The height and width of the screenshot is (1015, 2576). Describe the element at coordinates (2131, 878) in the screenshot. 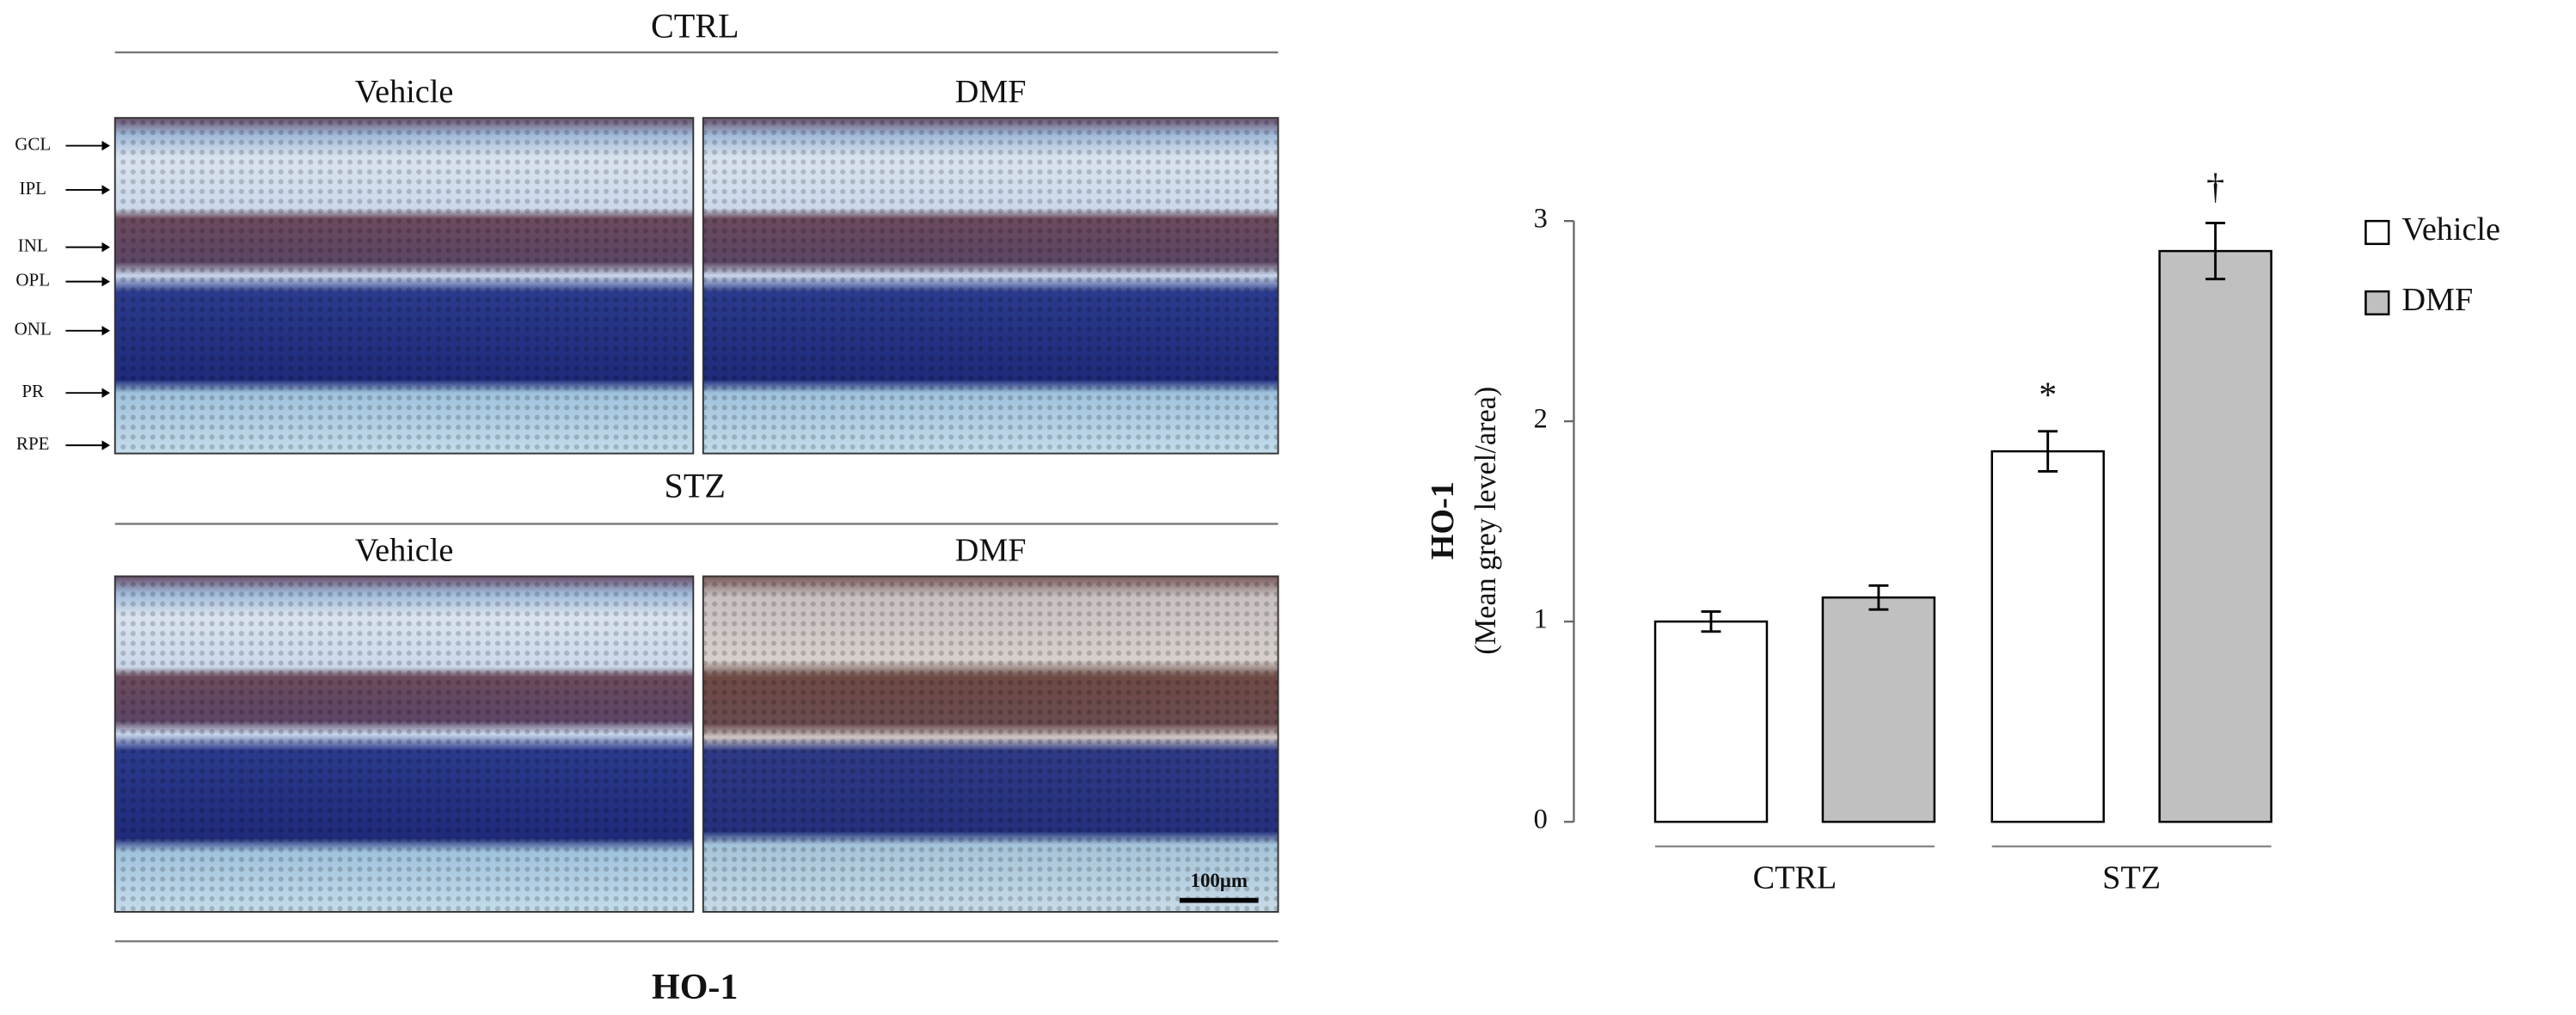

I see `x-tick-label: STZ` at that location.